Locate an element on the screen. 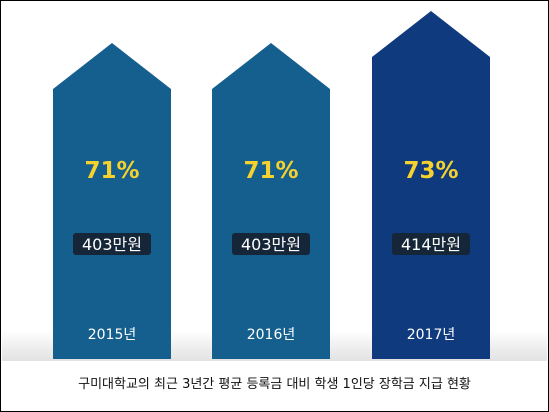 Image resolution: width=549 pixels, height=412 pixels. amount-label-3: 414만원 is located at coordinates (431, 244).